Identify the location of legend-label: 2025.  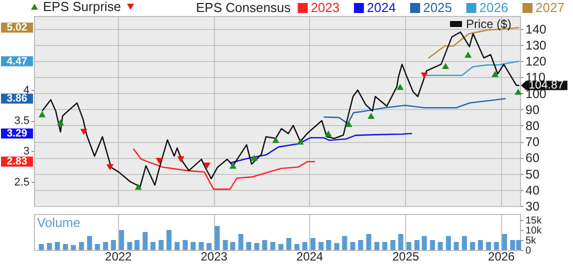
(437, 7).